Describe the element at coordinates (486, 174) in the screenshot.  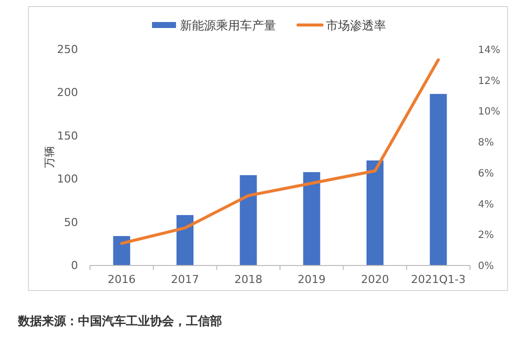
I see `y2-tick-label: 6%` at that location.